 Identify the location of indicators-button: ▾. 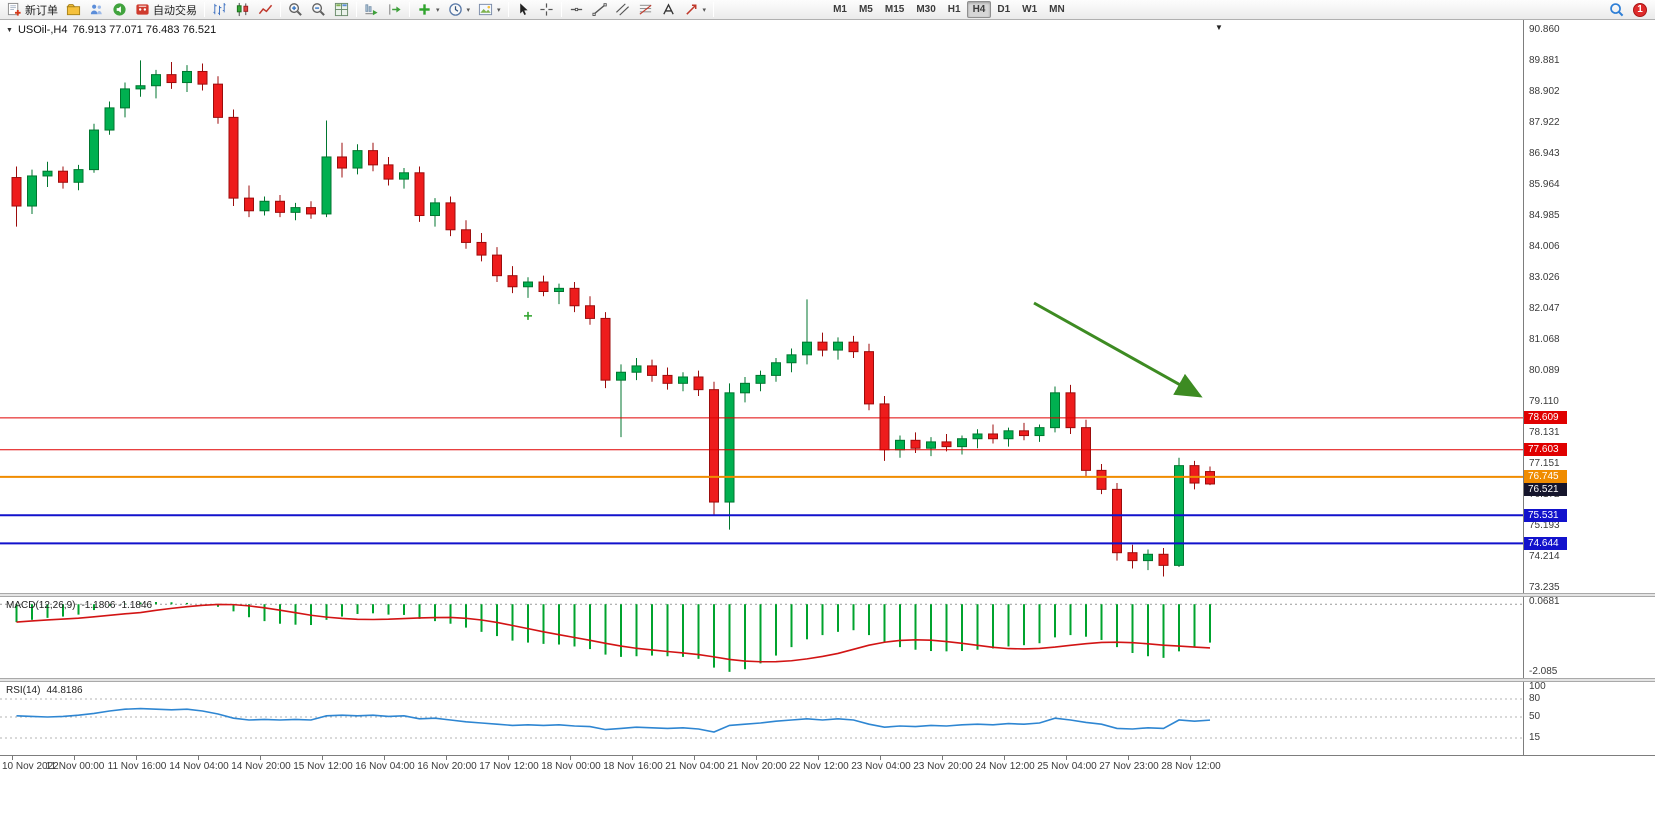
(428, 10).